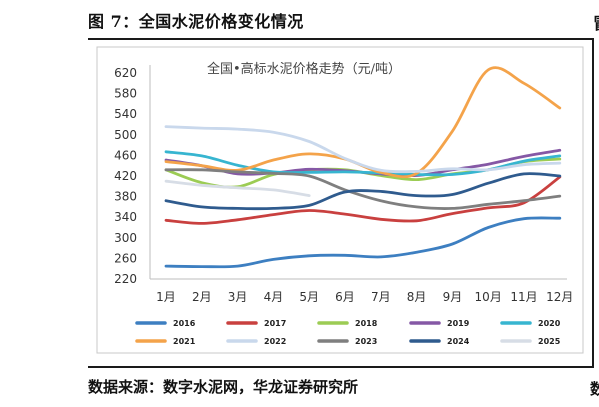 The height and width of the screenshot is (407, 599). What do you see at coordinates (363, 242) in the screenshot?
I see `series-line-2016` at bounding box center [363, 242].